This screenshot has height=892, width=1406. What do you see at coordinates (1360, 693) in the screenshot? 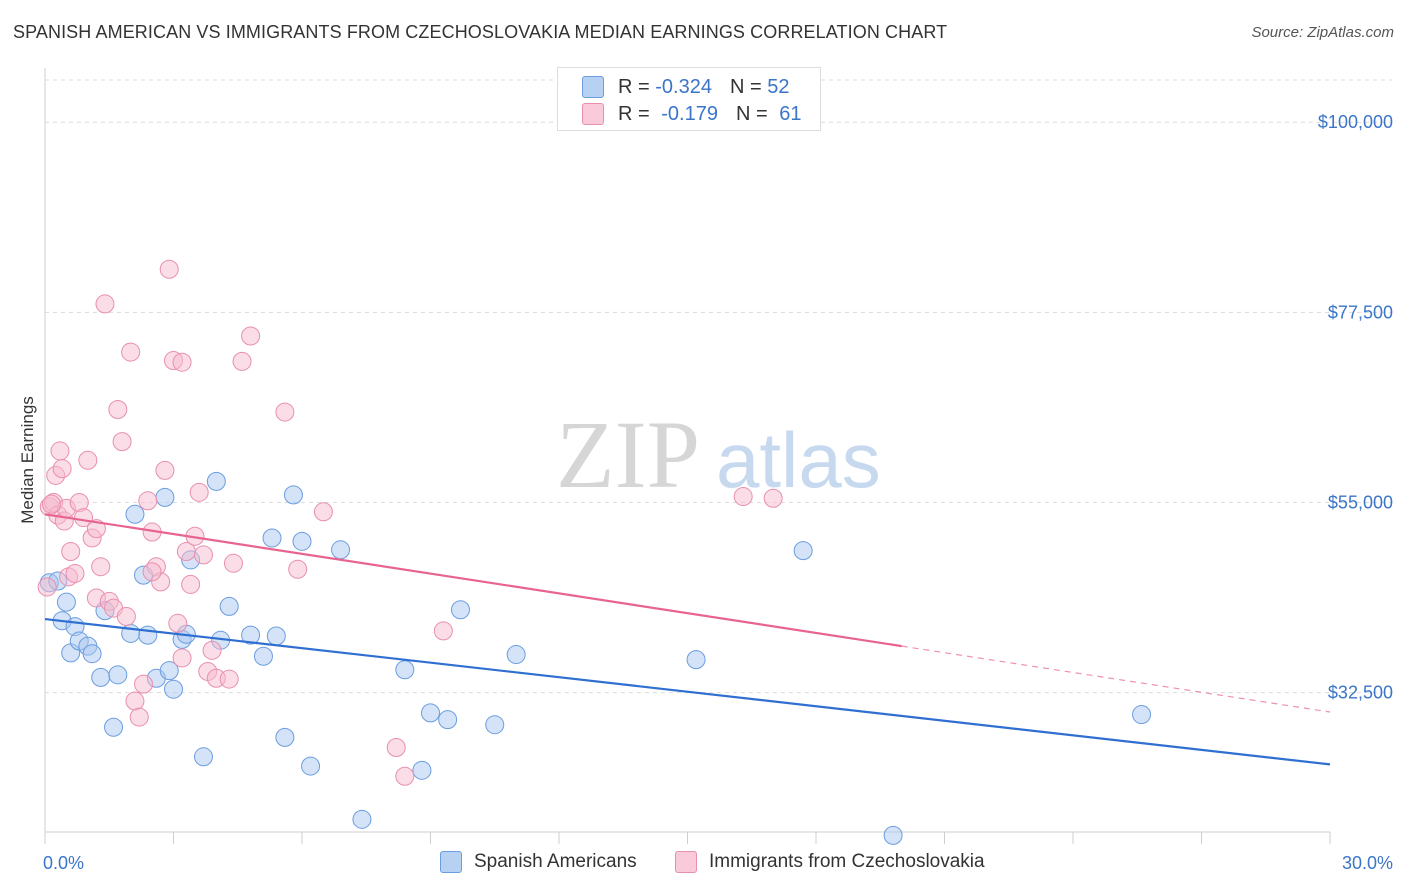
I see `y-tick-label: $32,500` at bounding box center [1360, 693].